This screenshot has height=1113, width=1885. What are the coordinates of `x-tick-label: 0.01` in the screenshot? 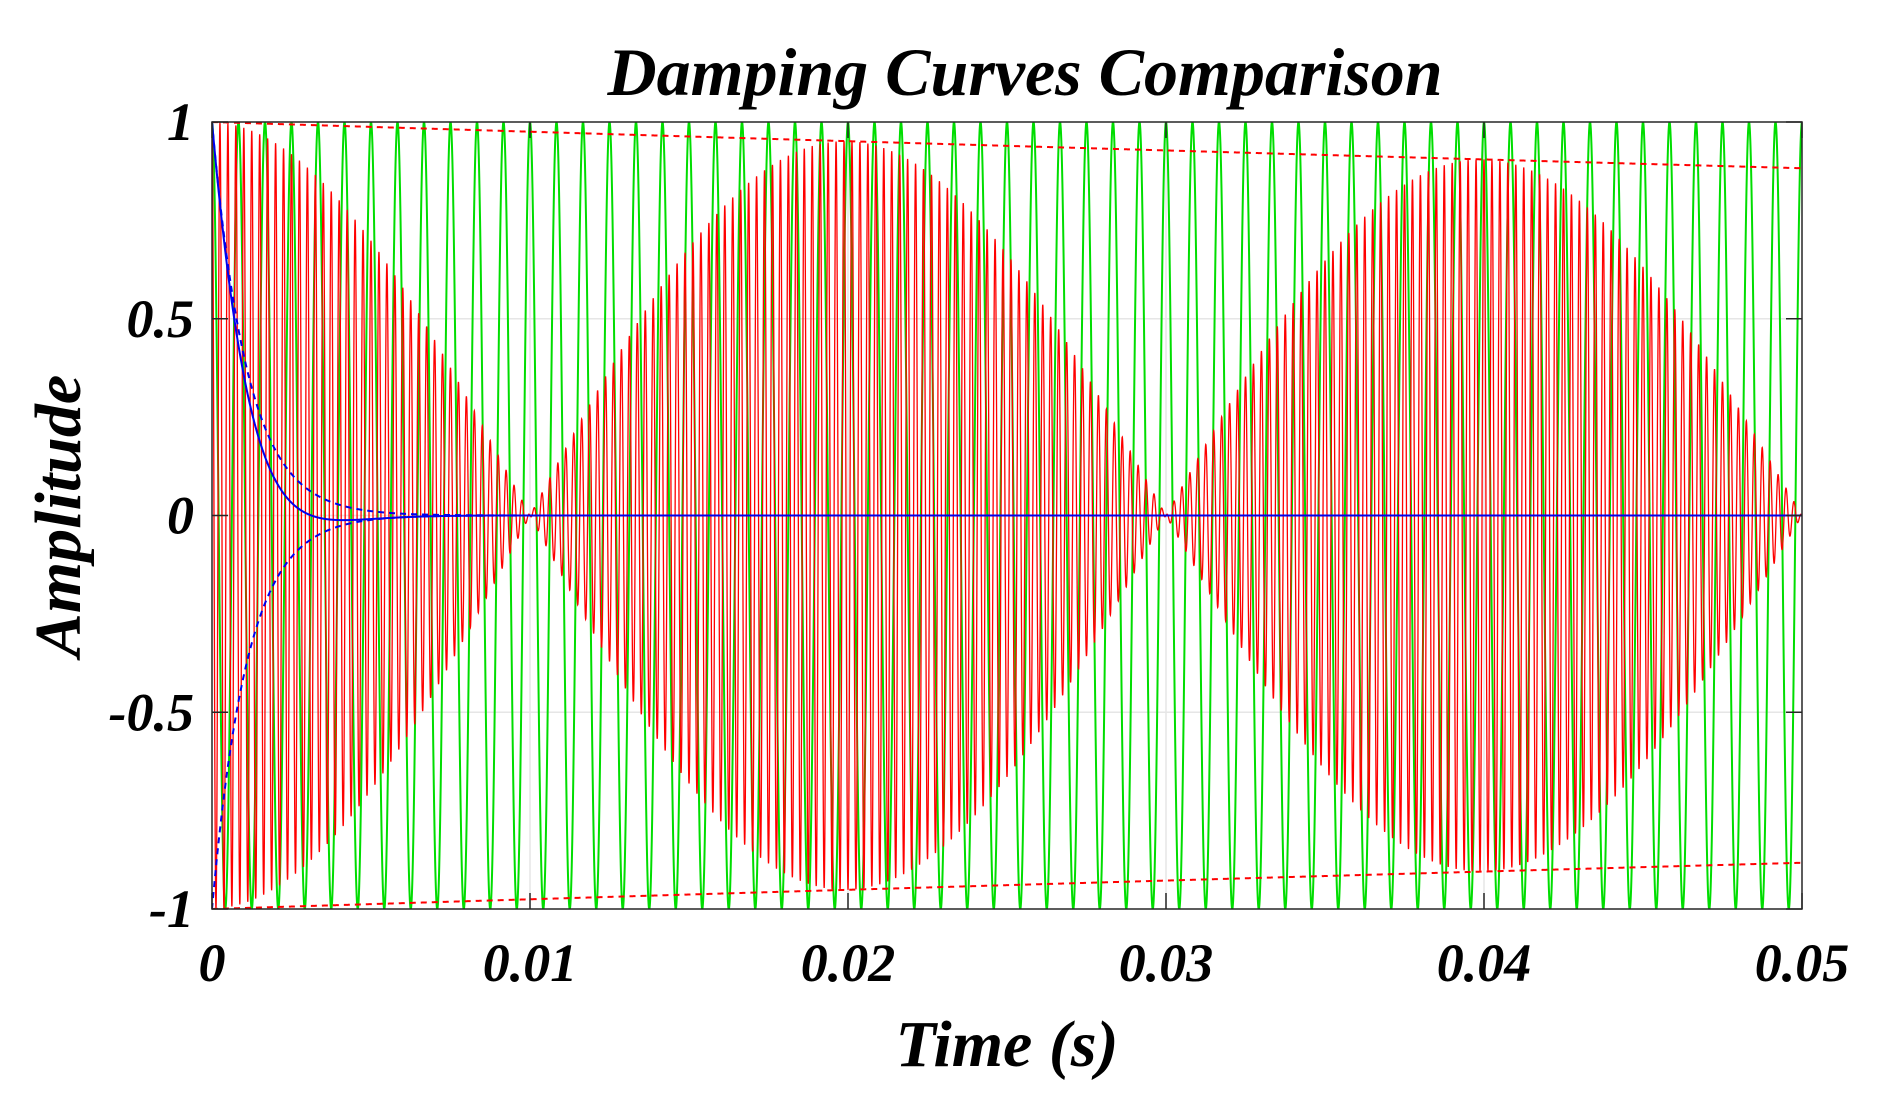 It's located at (530, 963).